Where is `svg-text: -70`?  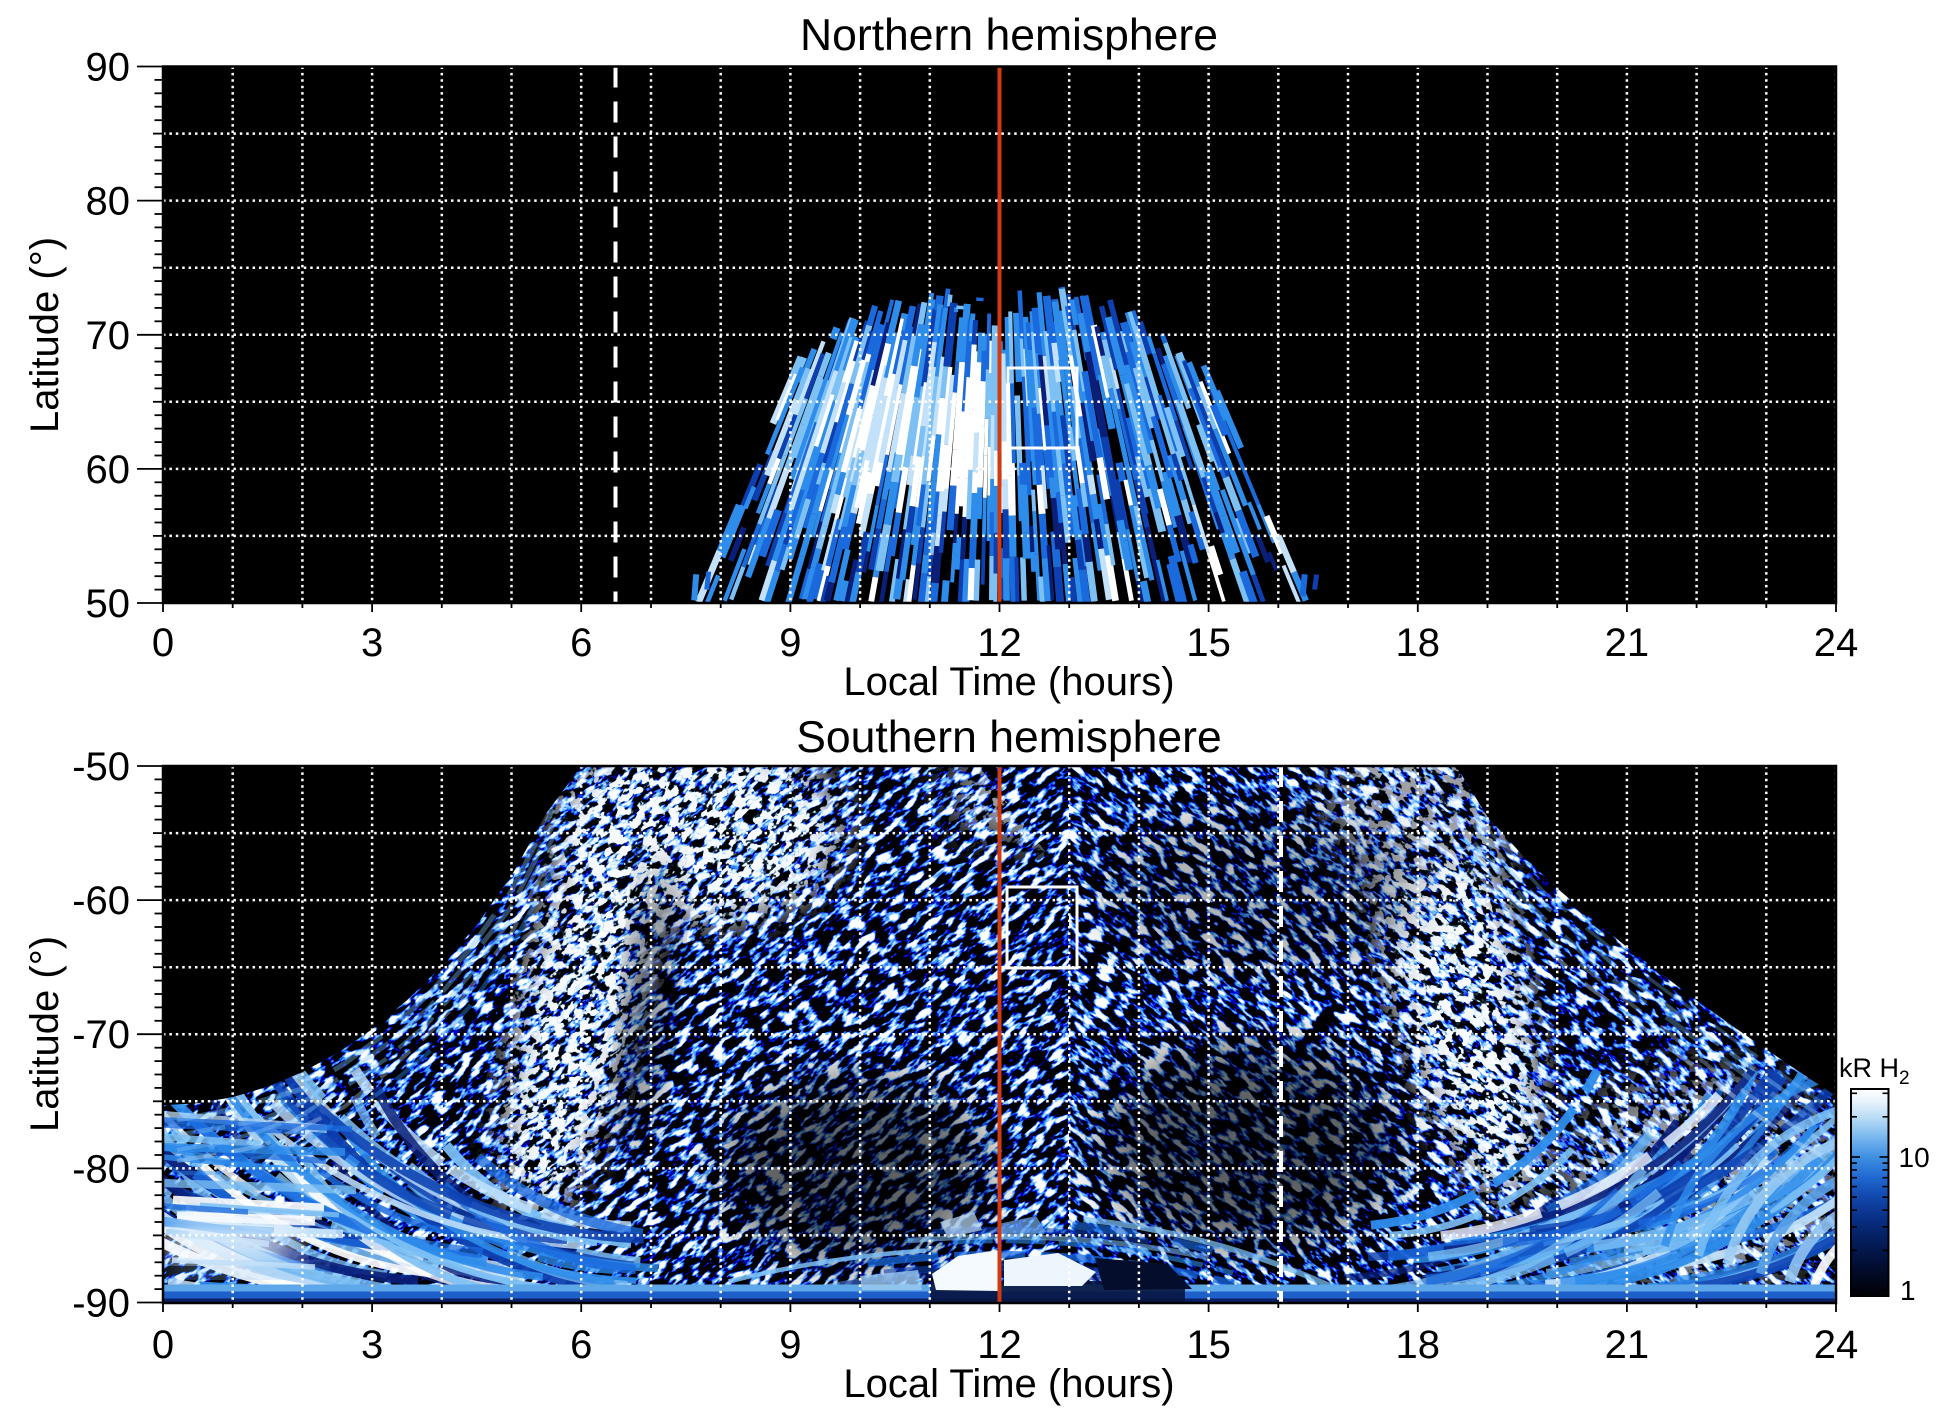
svg-text: -70 is located at coordinates (101, 1035).